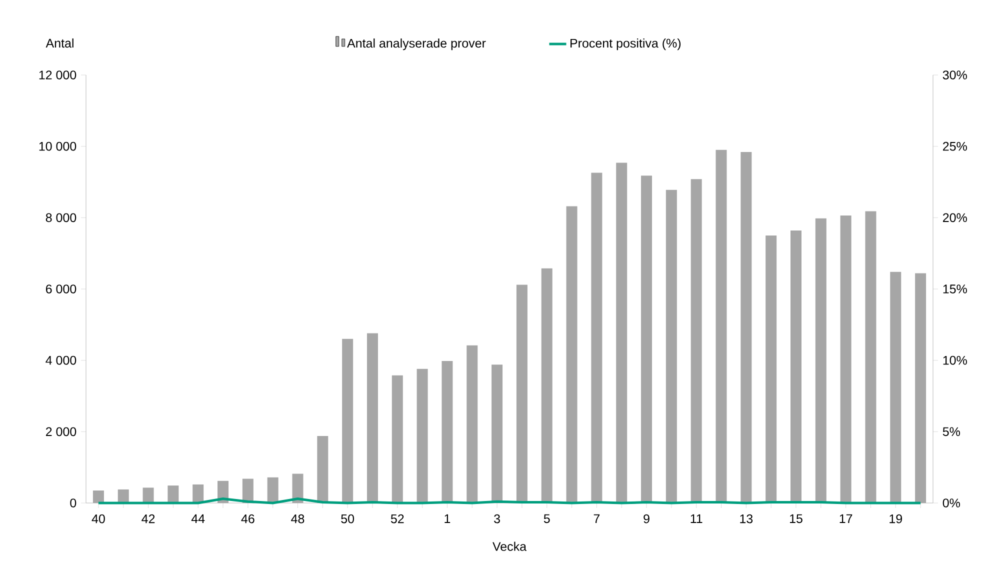 Image resolution: width=995 pixels, height=577 pixels. What do you see at coordinates (57, 75) in the screenshot?
I see `y-tick-label: 12 000` at bounding box center [57, 75].